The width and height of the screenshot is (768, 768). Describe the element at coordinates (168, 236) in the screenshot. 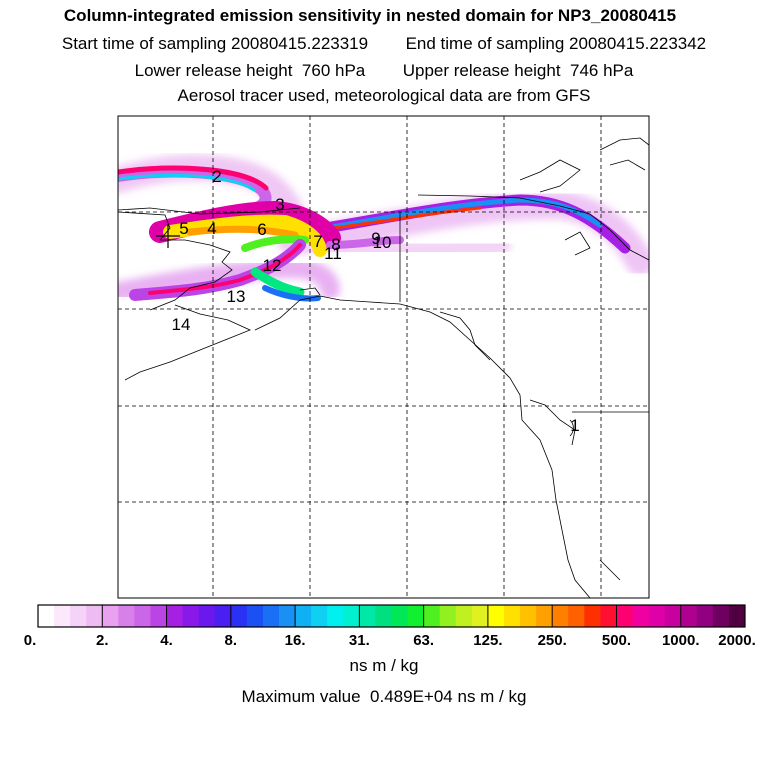

I see `release-site-marker` at that location.